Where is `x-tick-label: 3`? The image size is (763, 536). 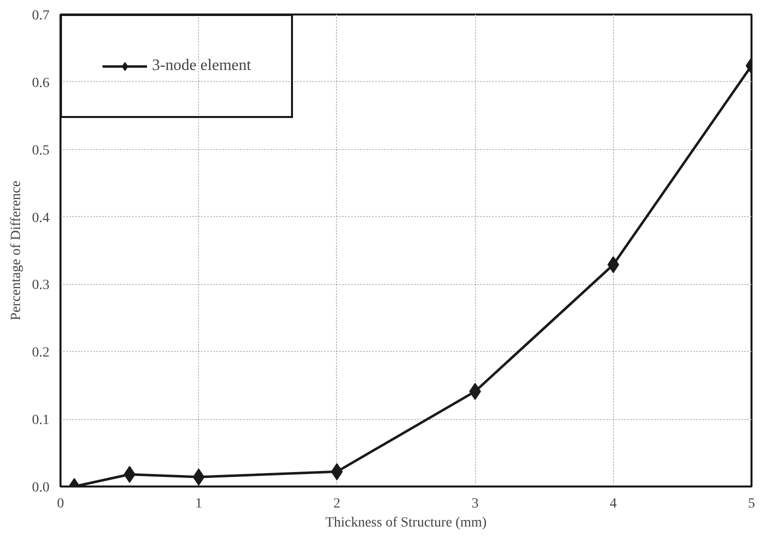
x-tick-label: 3 is located at coordinates (475, 504).